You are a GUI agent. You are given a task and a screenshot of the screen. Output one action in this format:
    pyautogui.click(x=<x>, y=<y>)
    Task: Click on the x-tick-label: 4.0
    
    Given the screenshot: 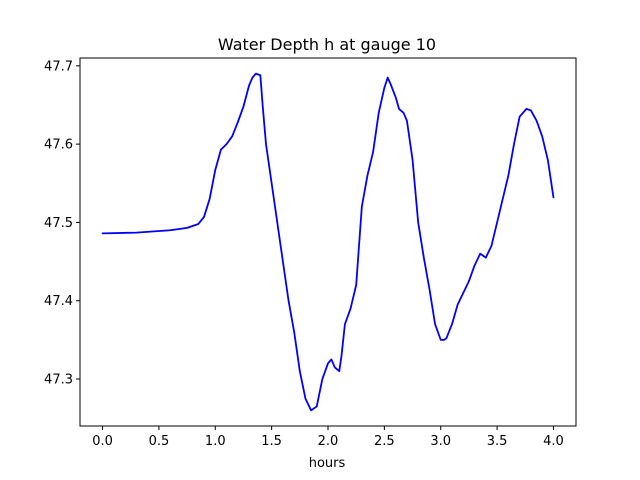 What is the action you would take?
    pyautogui.click(x=553, y=441)
    